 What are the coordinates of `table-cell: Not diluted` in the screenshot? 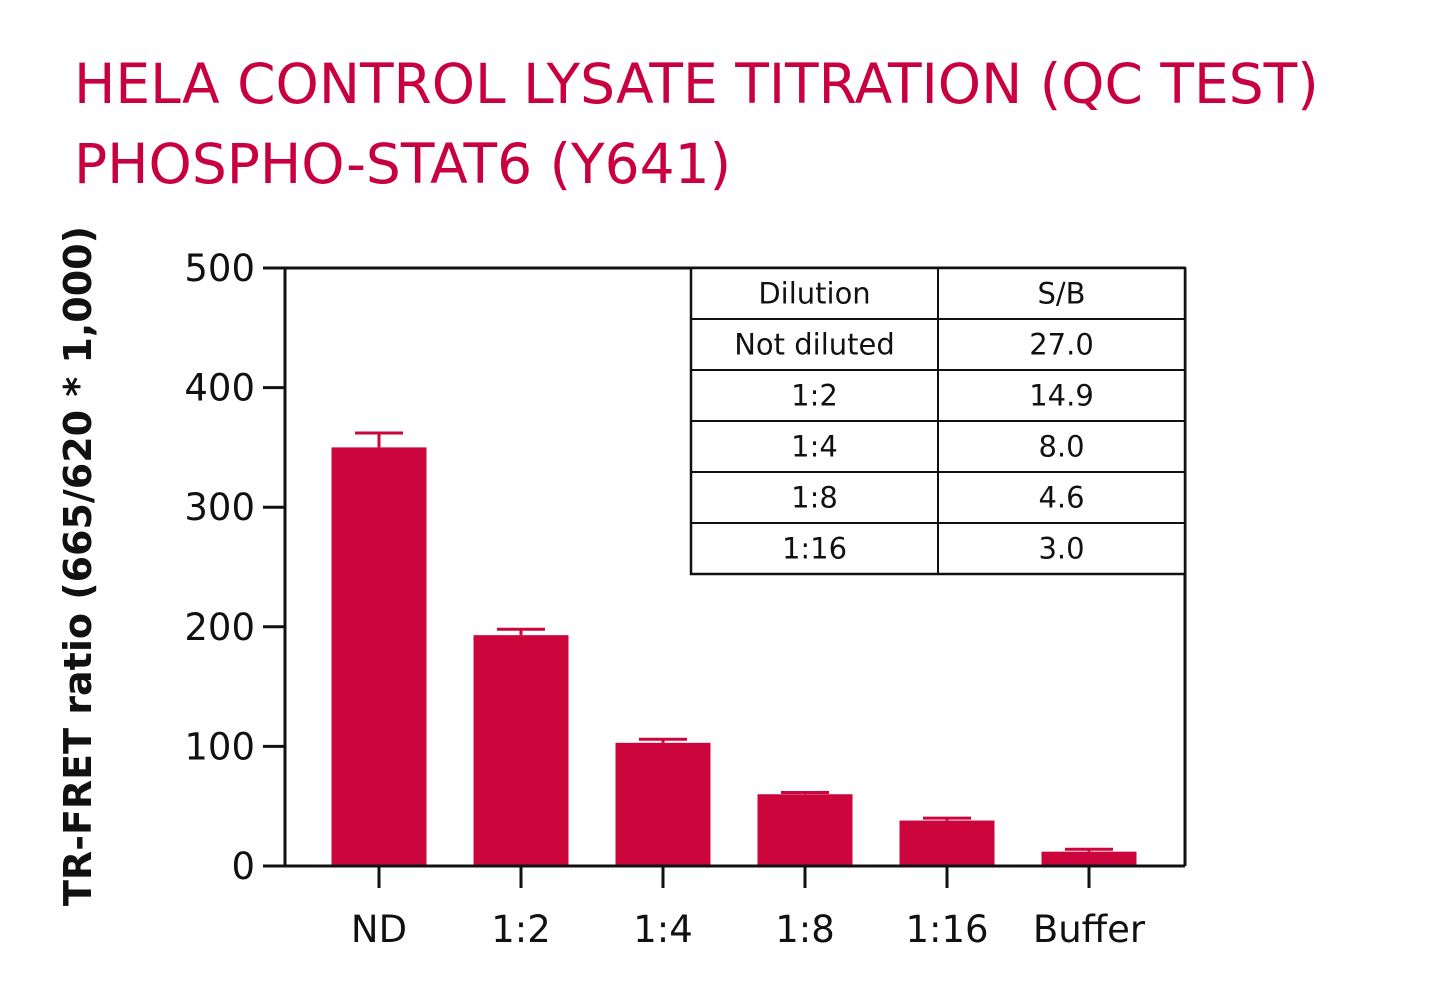 It's located at (814, 345).